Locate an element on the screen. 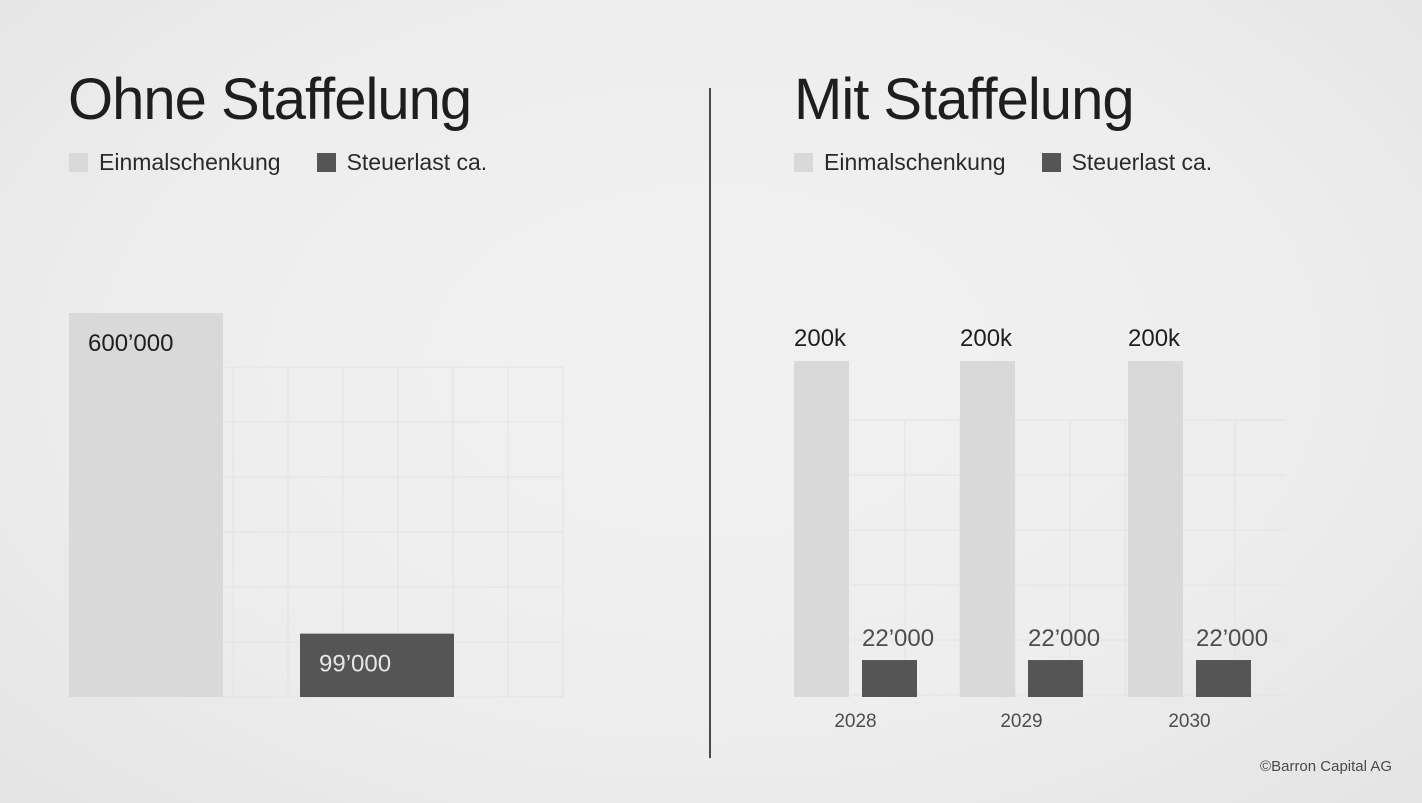 The width and height of the screenshot is (1422, 803). bar-einmalschenkung-2030 is located at coordinates (1155, 529).